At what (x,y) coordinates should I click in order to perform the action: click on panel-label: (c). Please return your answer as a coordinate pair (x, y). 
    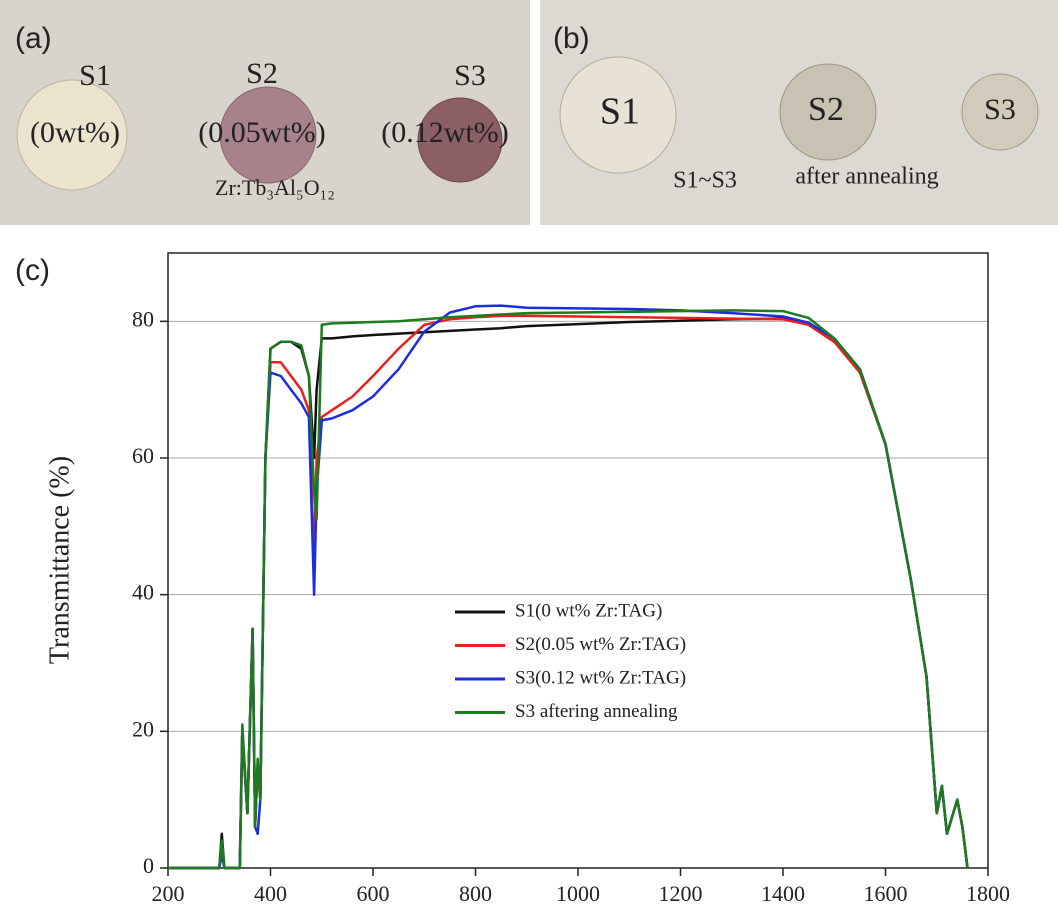
    Looking at the image, I should click on (32, 270).